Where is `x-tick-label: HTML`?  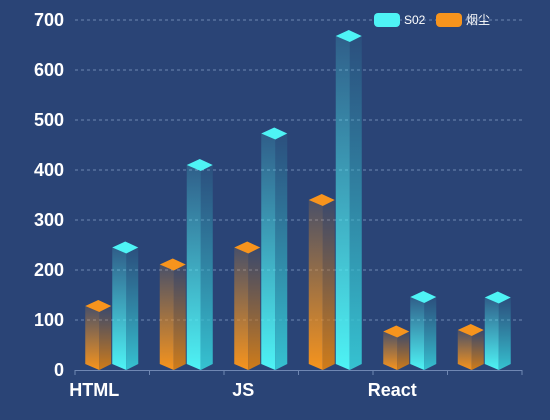
x-tick-label: HTML is located at coordinates (94, 390).